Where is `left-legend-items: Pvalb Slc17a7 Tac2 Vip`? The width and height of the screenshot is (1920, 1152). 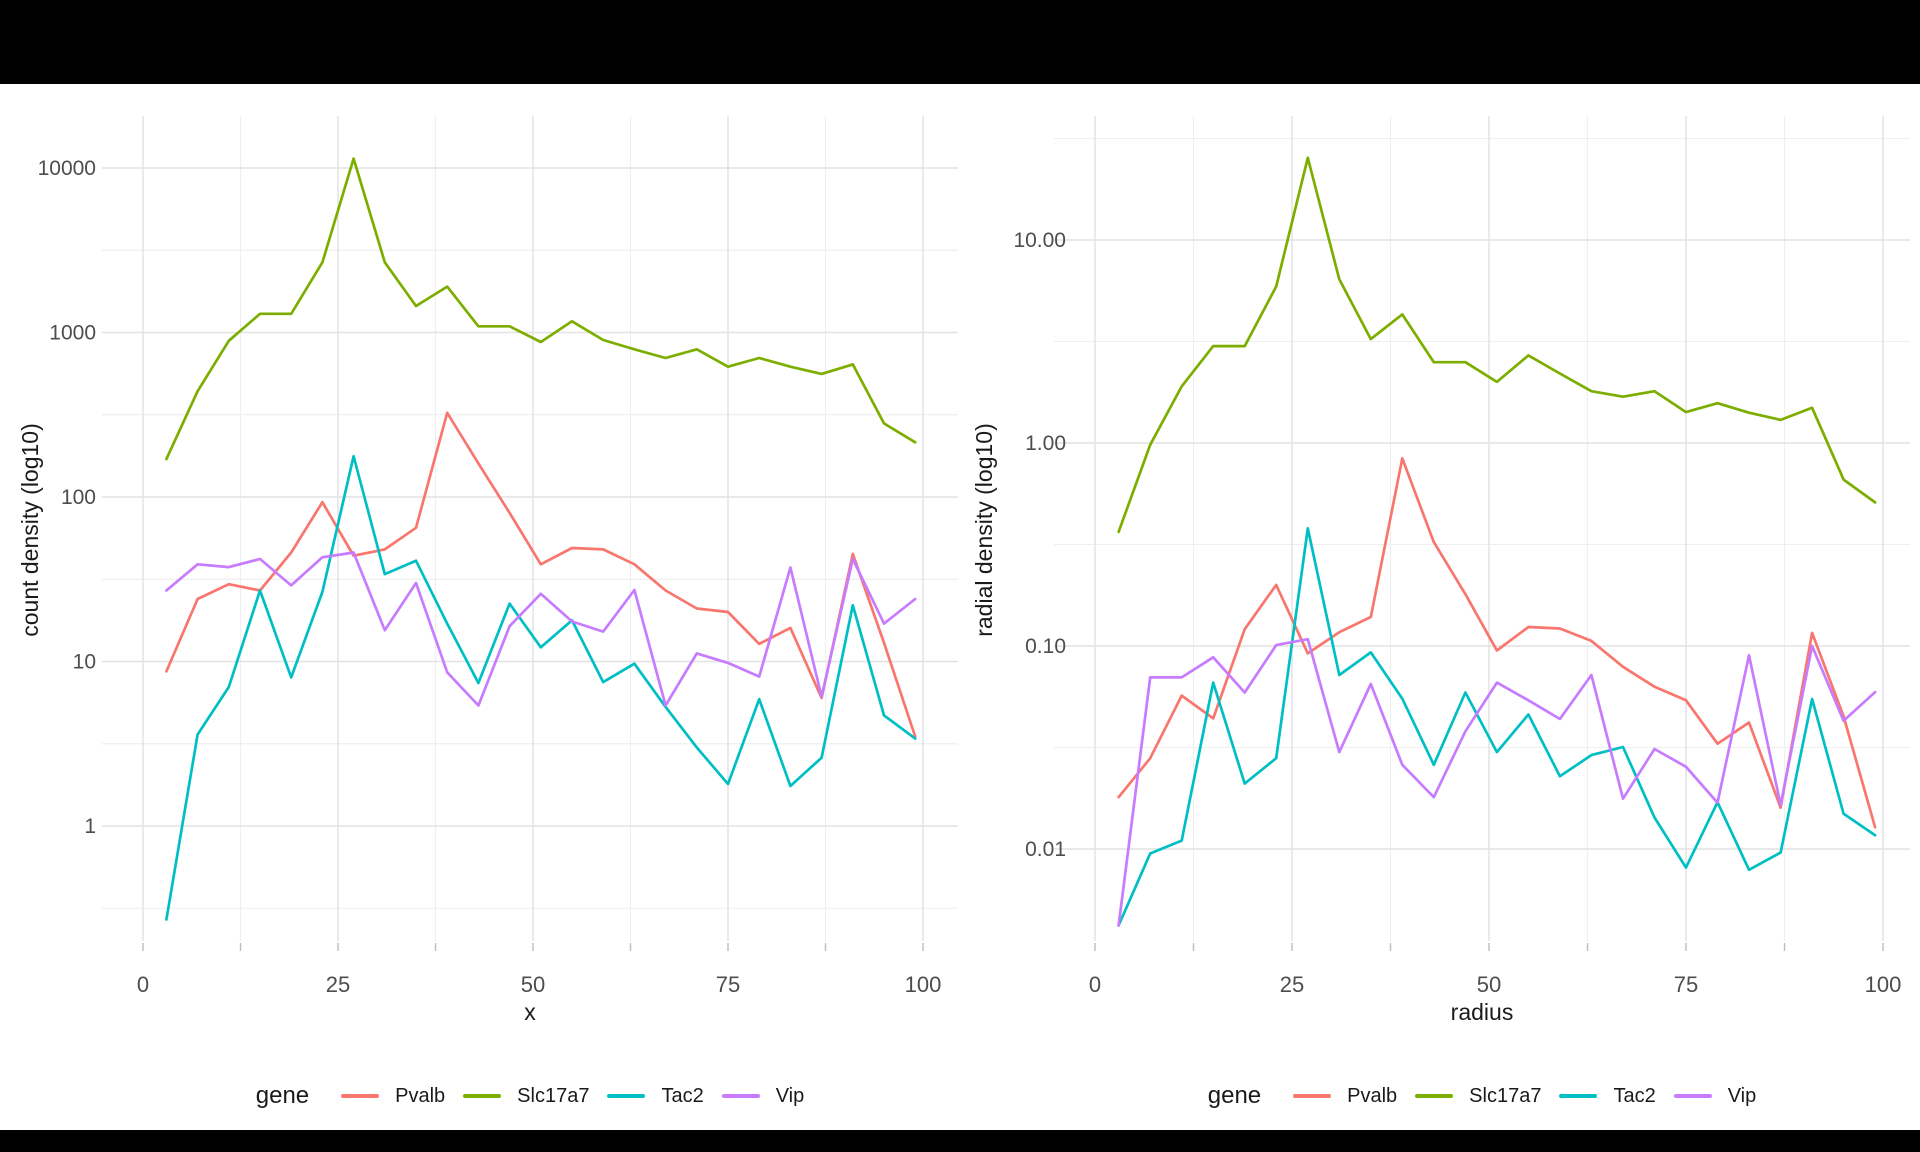
left-legend-items: Pvalb Slc17a7 Tac2 Vip is located at coordinates (563, 1096).